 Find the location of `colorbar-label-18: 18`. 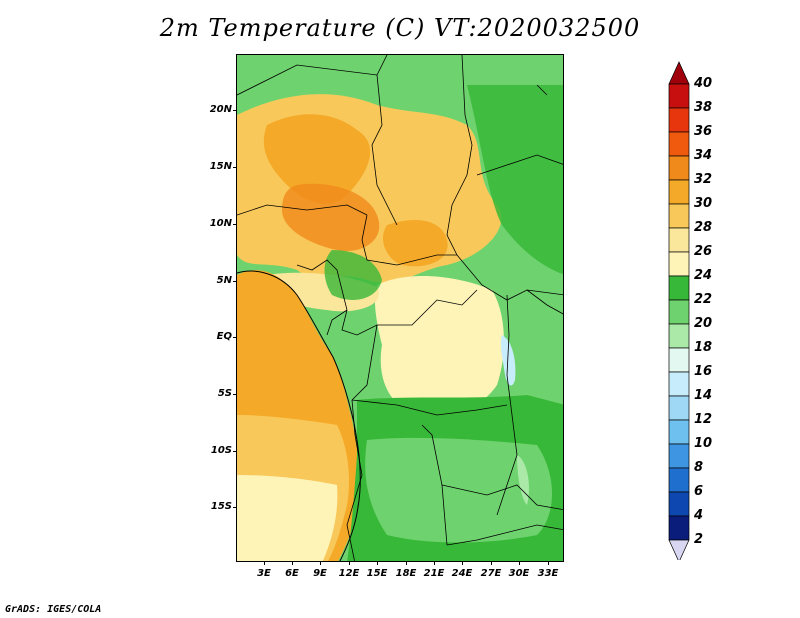

colorbar-label-18: 18 is located at coordinates (703, 347).